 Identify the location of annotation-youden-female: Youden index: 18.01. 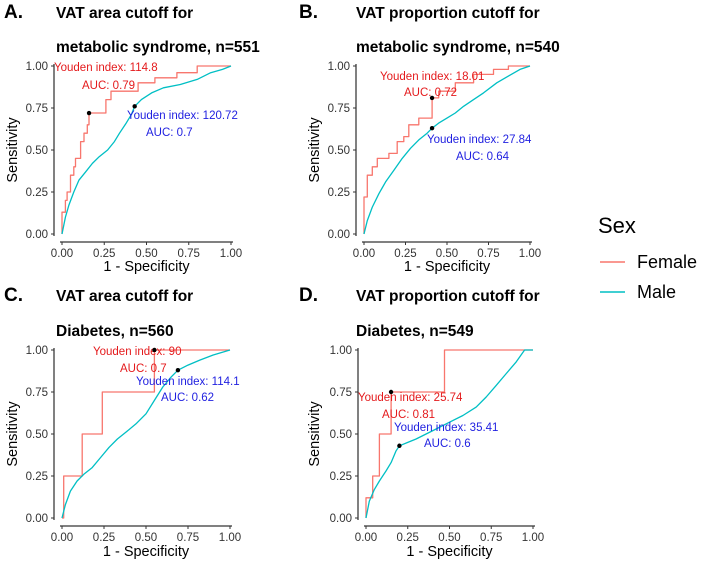
(432, 77).